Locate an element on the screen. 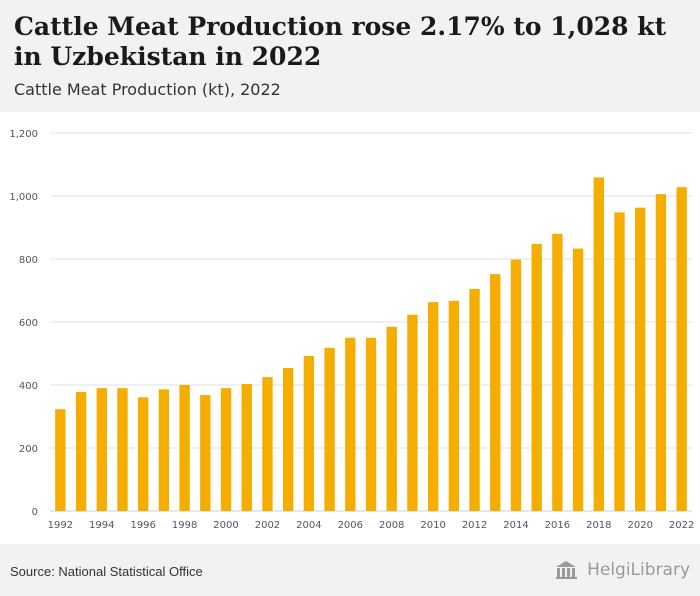 This screenshot has width=700, height=596. y-tick-label: 600 is located at coordinates (28, 323).